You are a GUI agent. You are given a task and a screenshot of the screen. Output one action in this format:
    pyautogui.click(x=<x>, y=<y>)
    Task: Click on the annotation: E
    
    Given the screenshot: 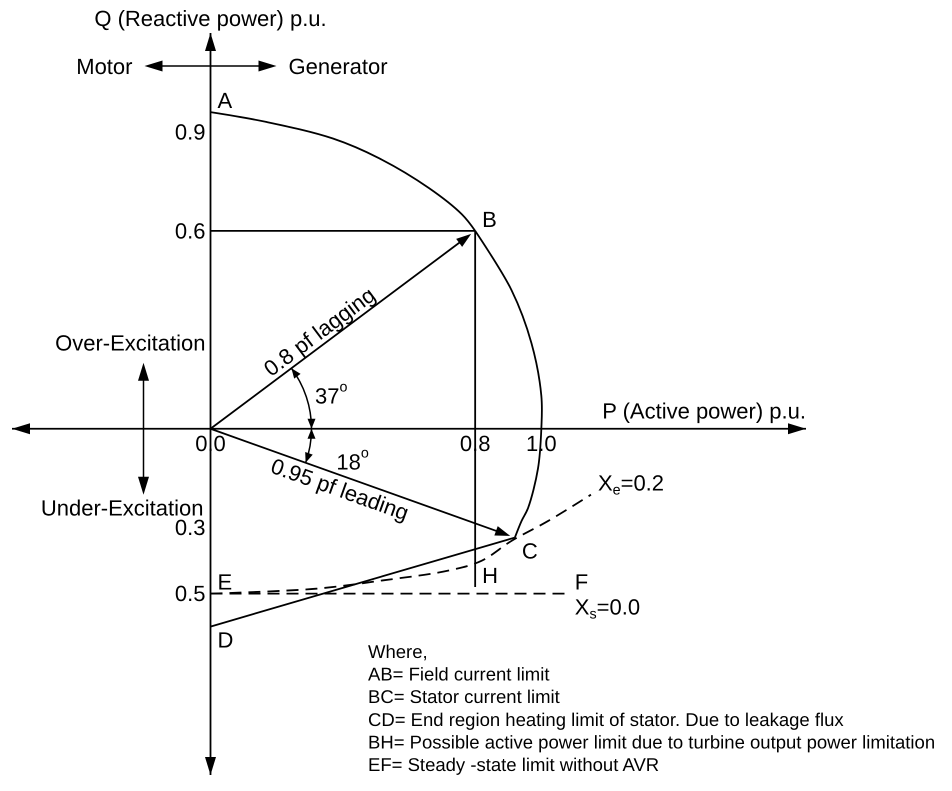 What is the action you would take?
    pyautogui.click(x=225, y=581)
    